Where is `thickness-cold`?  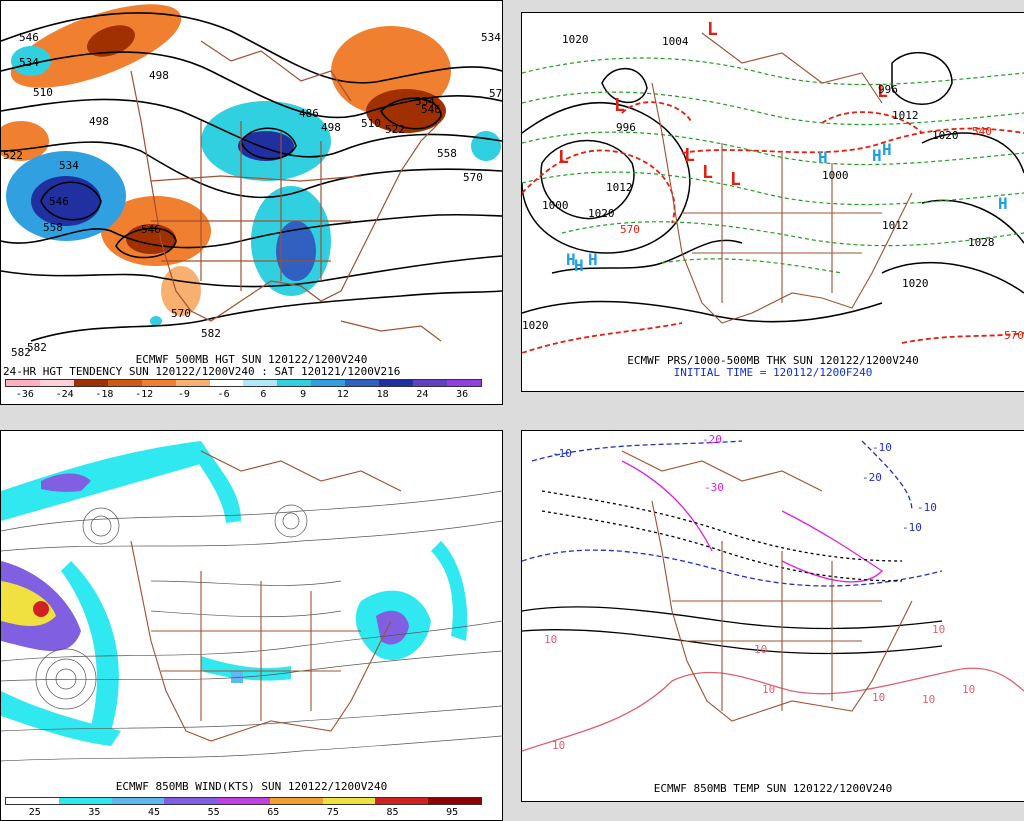
thickness-cold is located at coordinates (773, 165).